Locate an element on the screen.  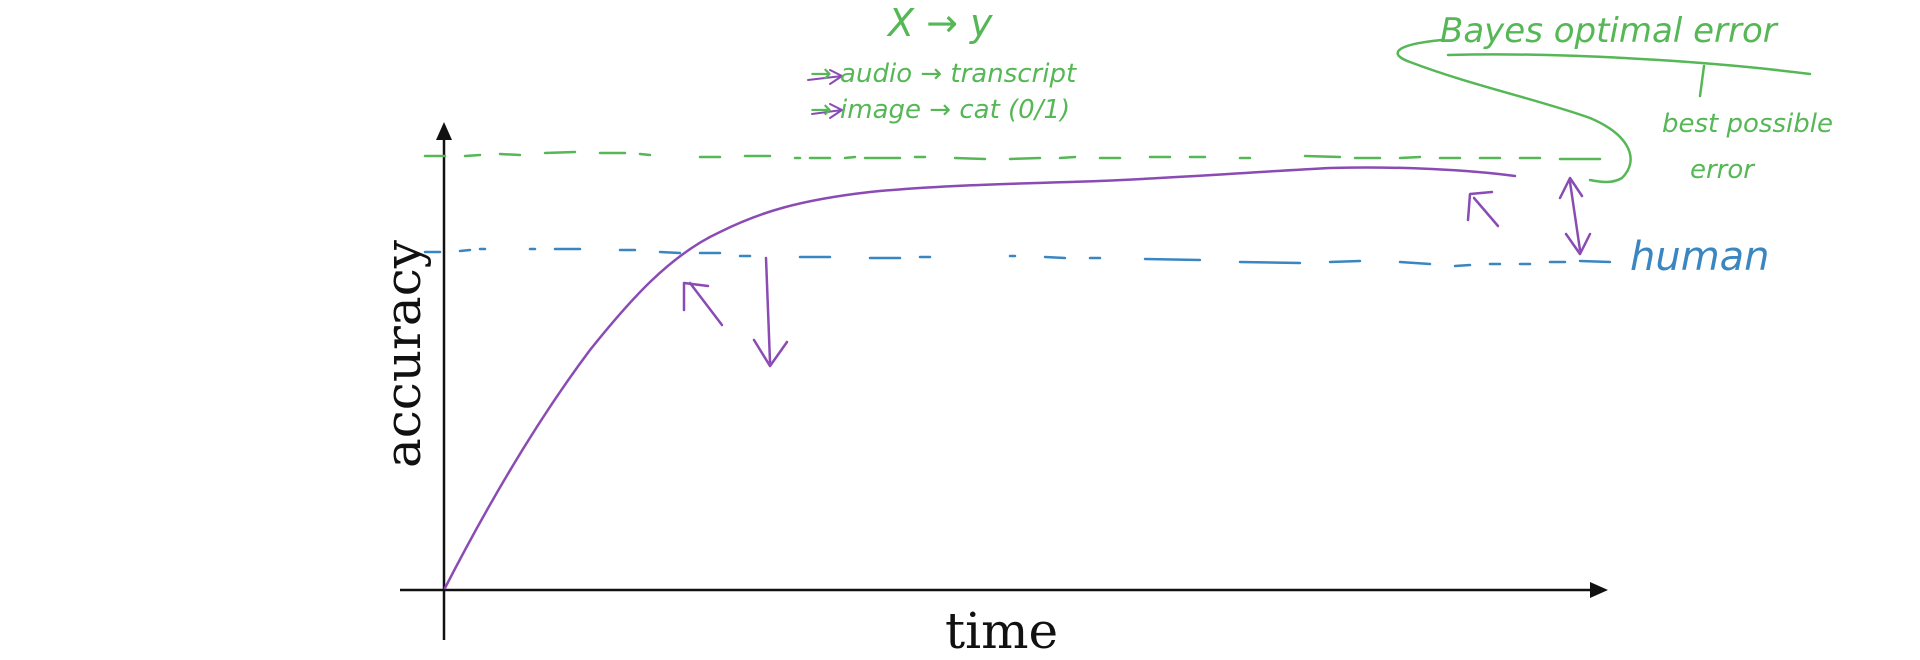
image-bullet-arrow-icon is located at coordinates (827, 111).